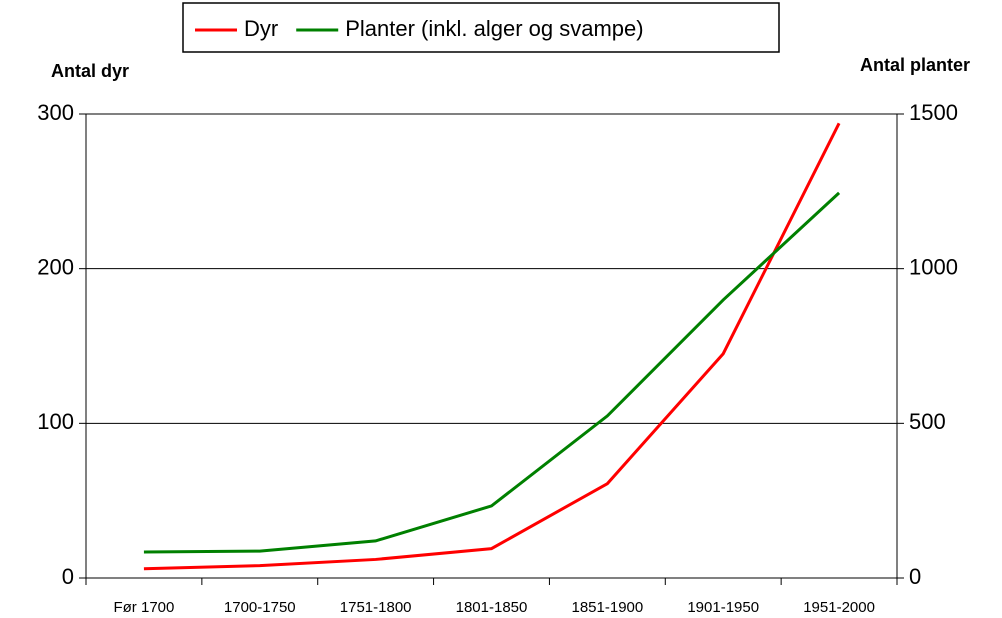  Describe the element at coordinates (261, 28) in the screenshot. I see `legend-label: Dyr` at that location.